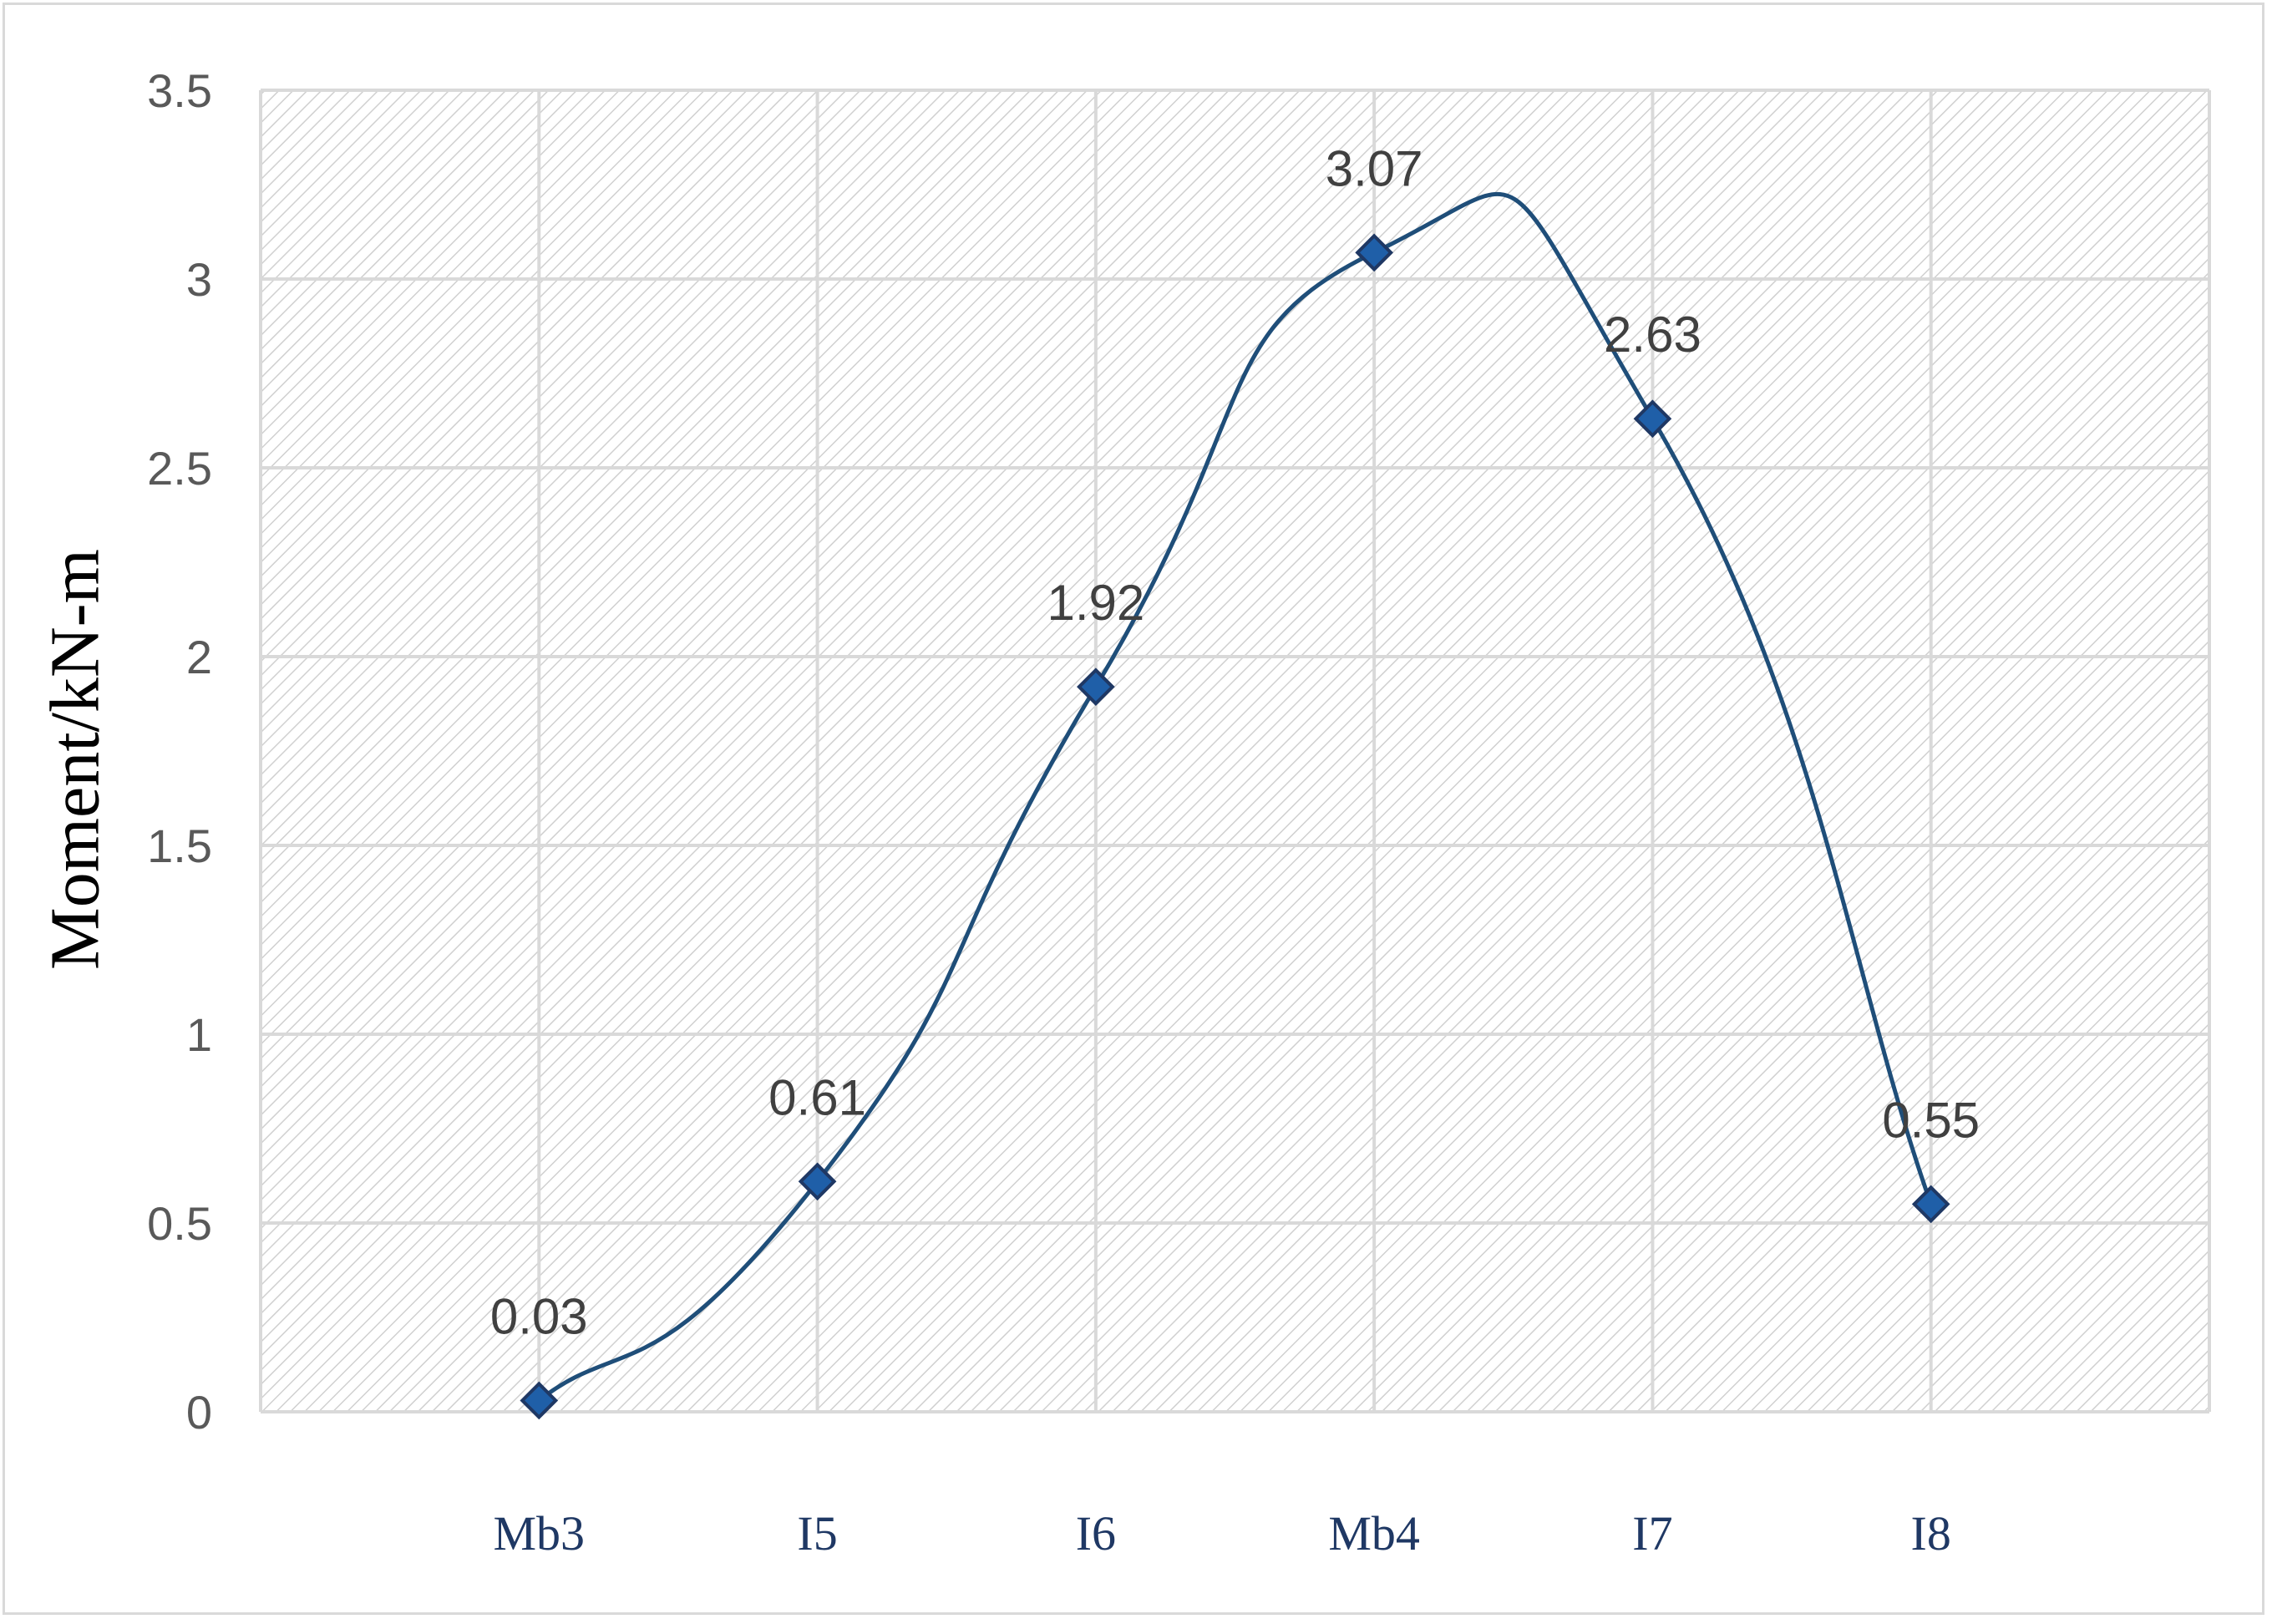 The width and height of the screenshot is (2272, 1624). What do you see at coordinates (1221, 1533) in the screenshot?
I see `x-axis-tick-labels: Mb3 I5 I6 Mb4 I7 I8` at bounding box center [1221, 1533].